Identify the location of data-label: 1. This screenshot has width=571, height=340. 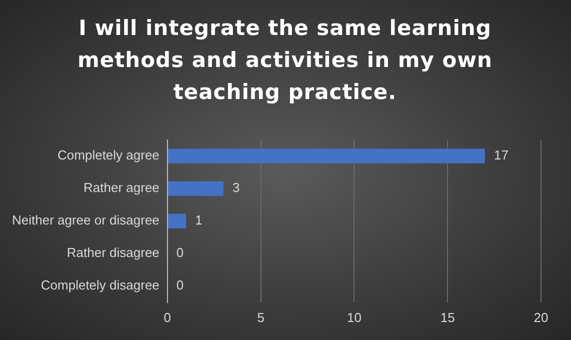
(198, 220).